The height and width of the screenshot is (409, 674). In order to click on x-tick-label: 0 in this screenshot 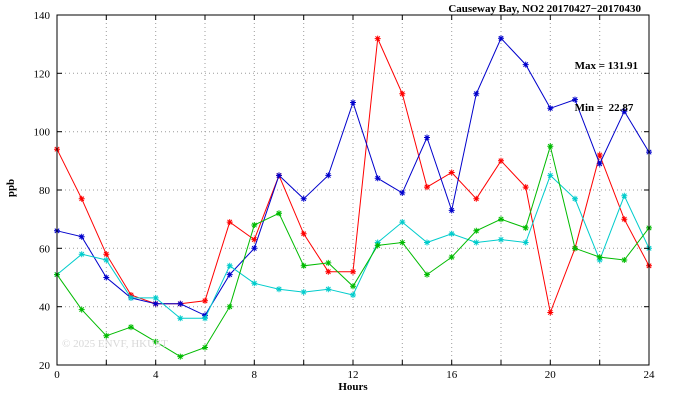, I will do `click(57, 375)`.